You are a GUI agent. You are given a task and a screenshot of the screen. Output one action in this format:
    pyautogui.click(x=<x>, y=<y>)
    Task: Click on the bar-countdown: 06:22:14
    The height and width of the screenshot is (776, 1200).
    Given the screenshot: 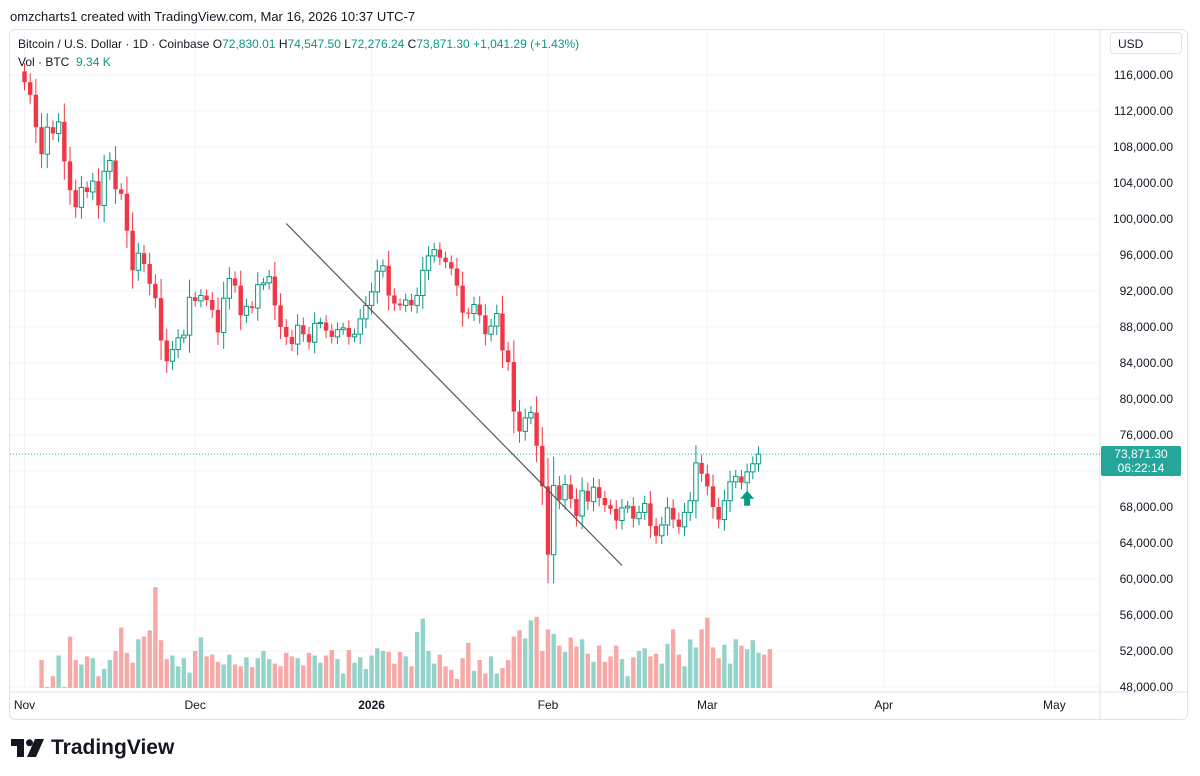 What is the action you would take?
    pyautogui.click(x=1141, y=468)
    